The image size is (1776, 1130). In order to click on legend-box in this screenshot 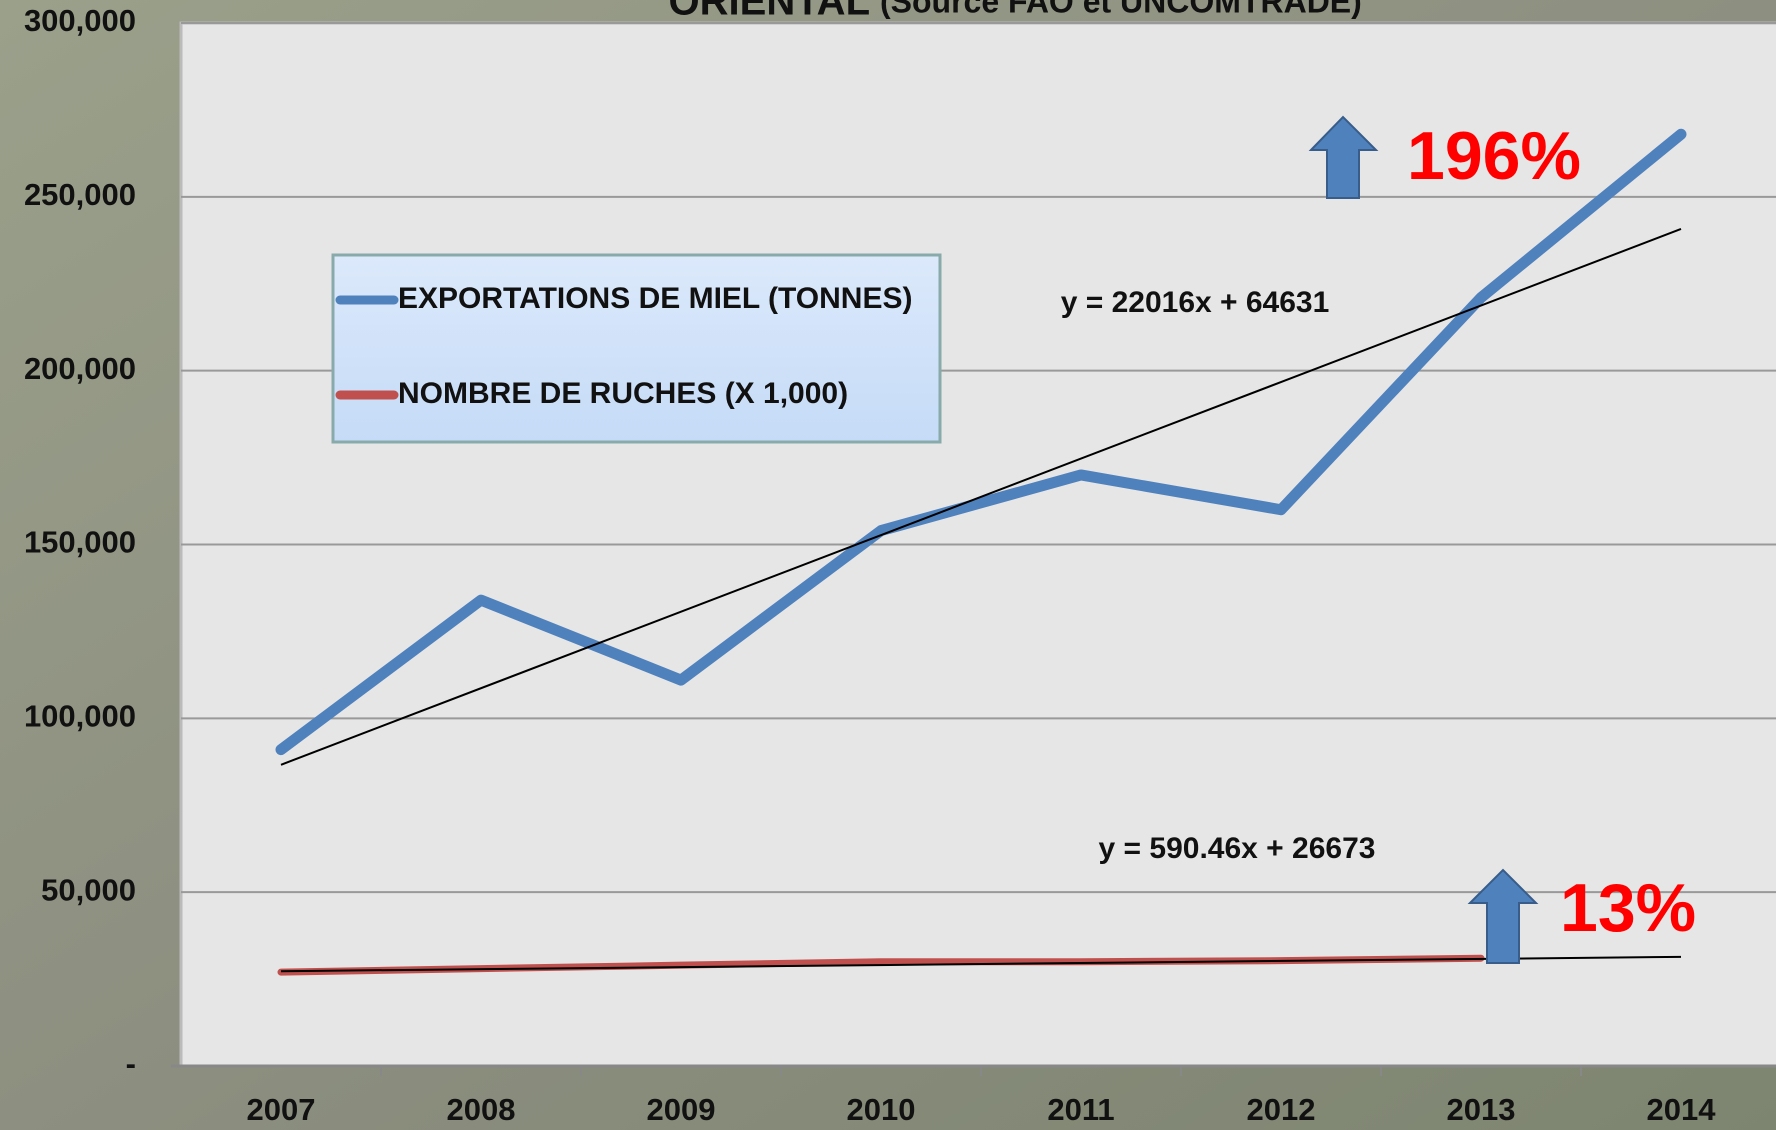, I will do `click(636, 348)`.